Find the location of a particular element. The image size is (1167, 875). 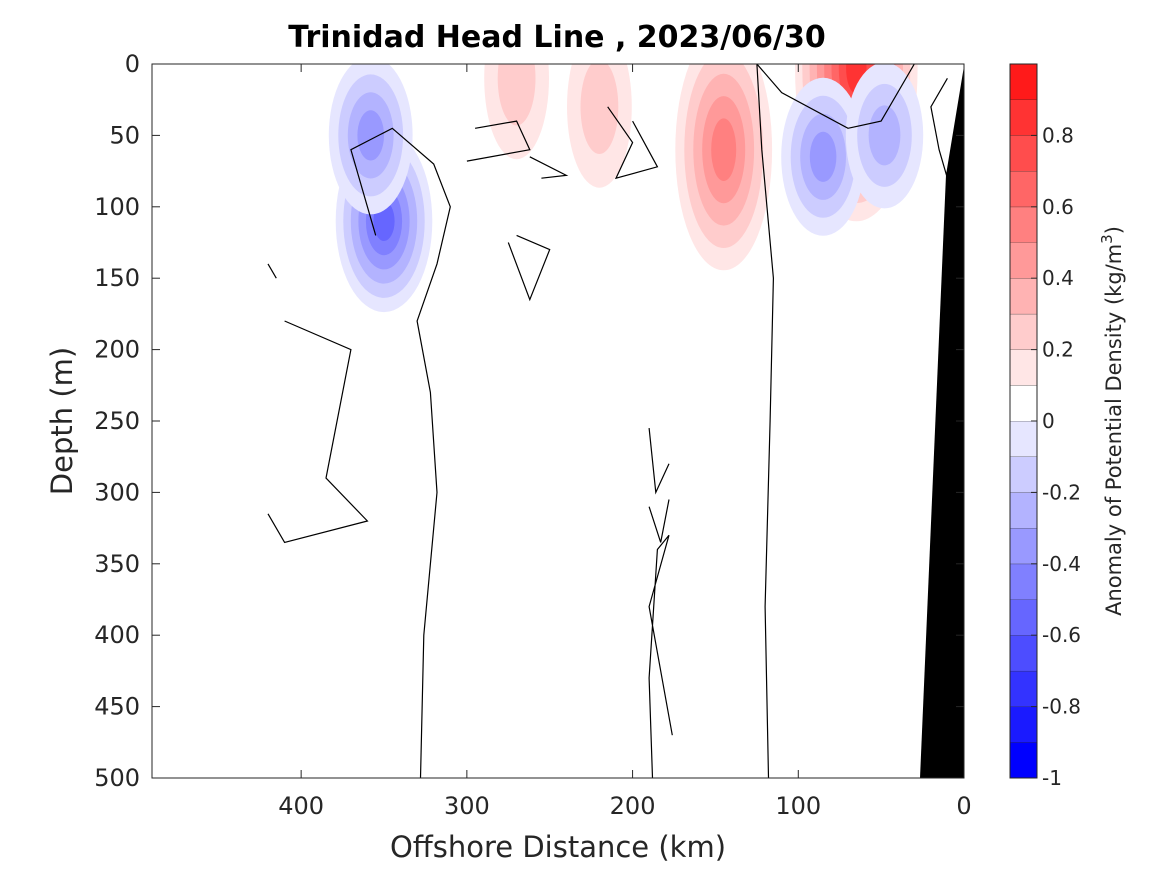

colorbar-tick-label: 0.6 is located at coordinates (1058, 207).